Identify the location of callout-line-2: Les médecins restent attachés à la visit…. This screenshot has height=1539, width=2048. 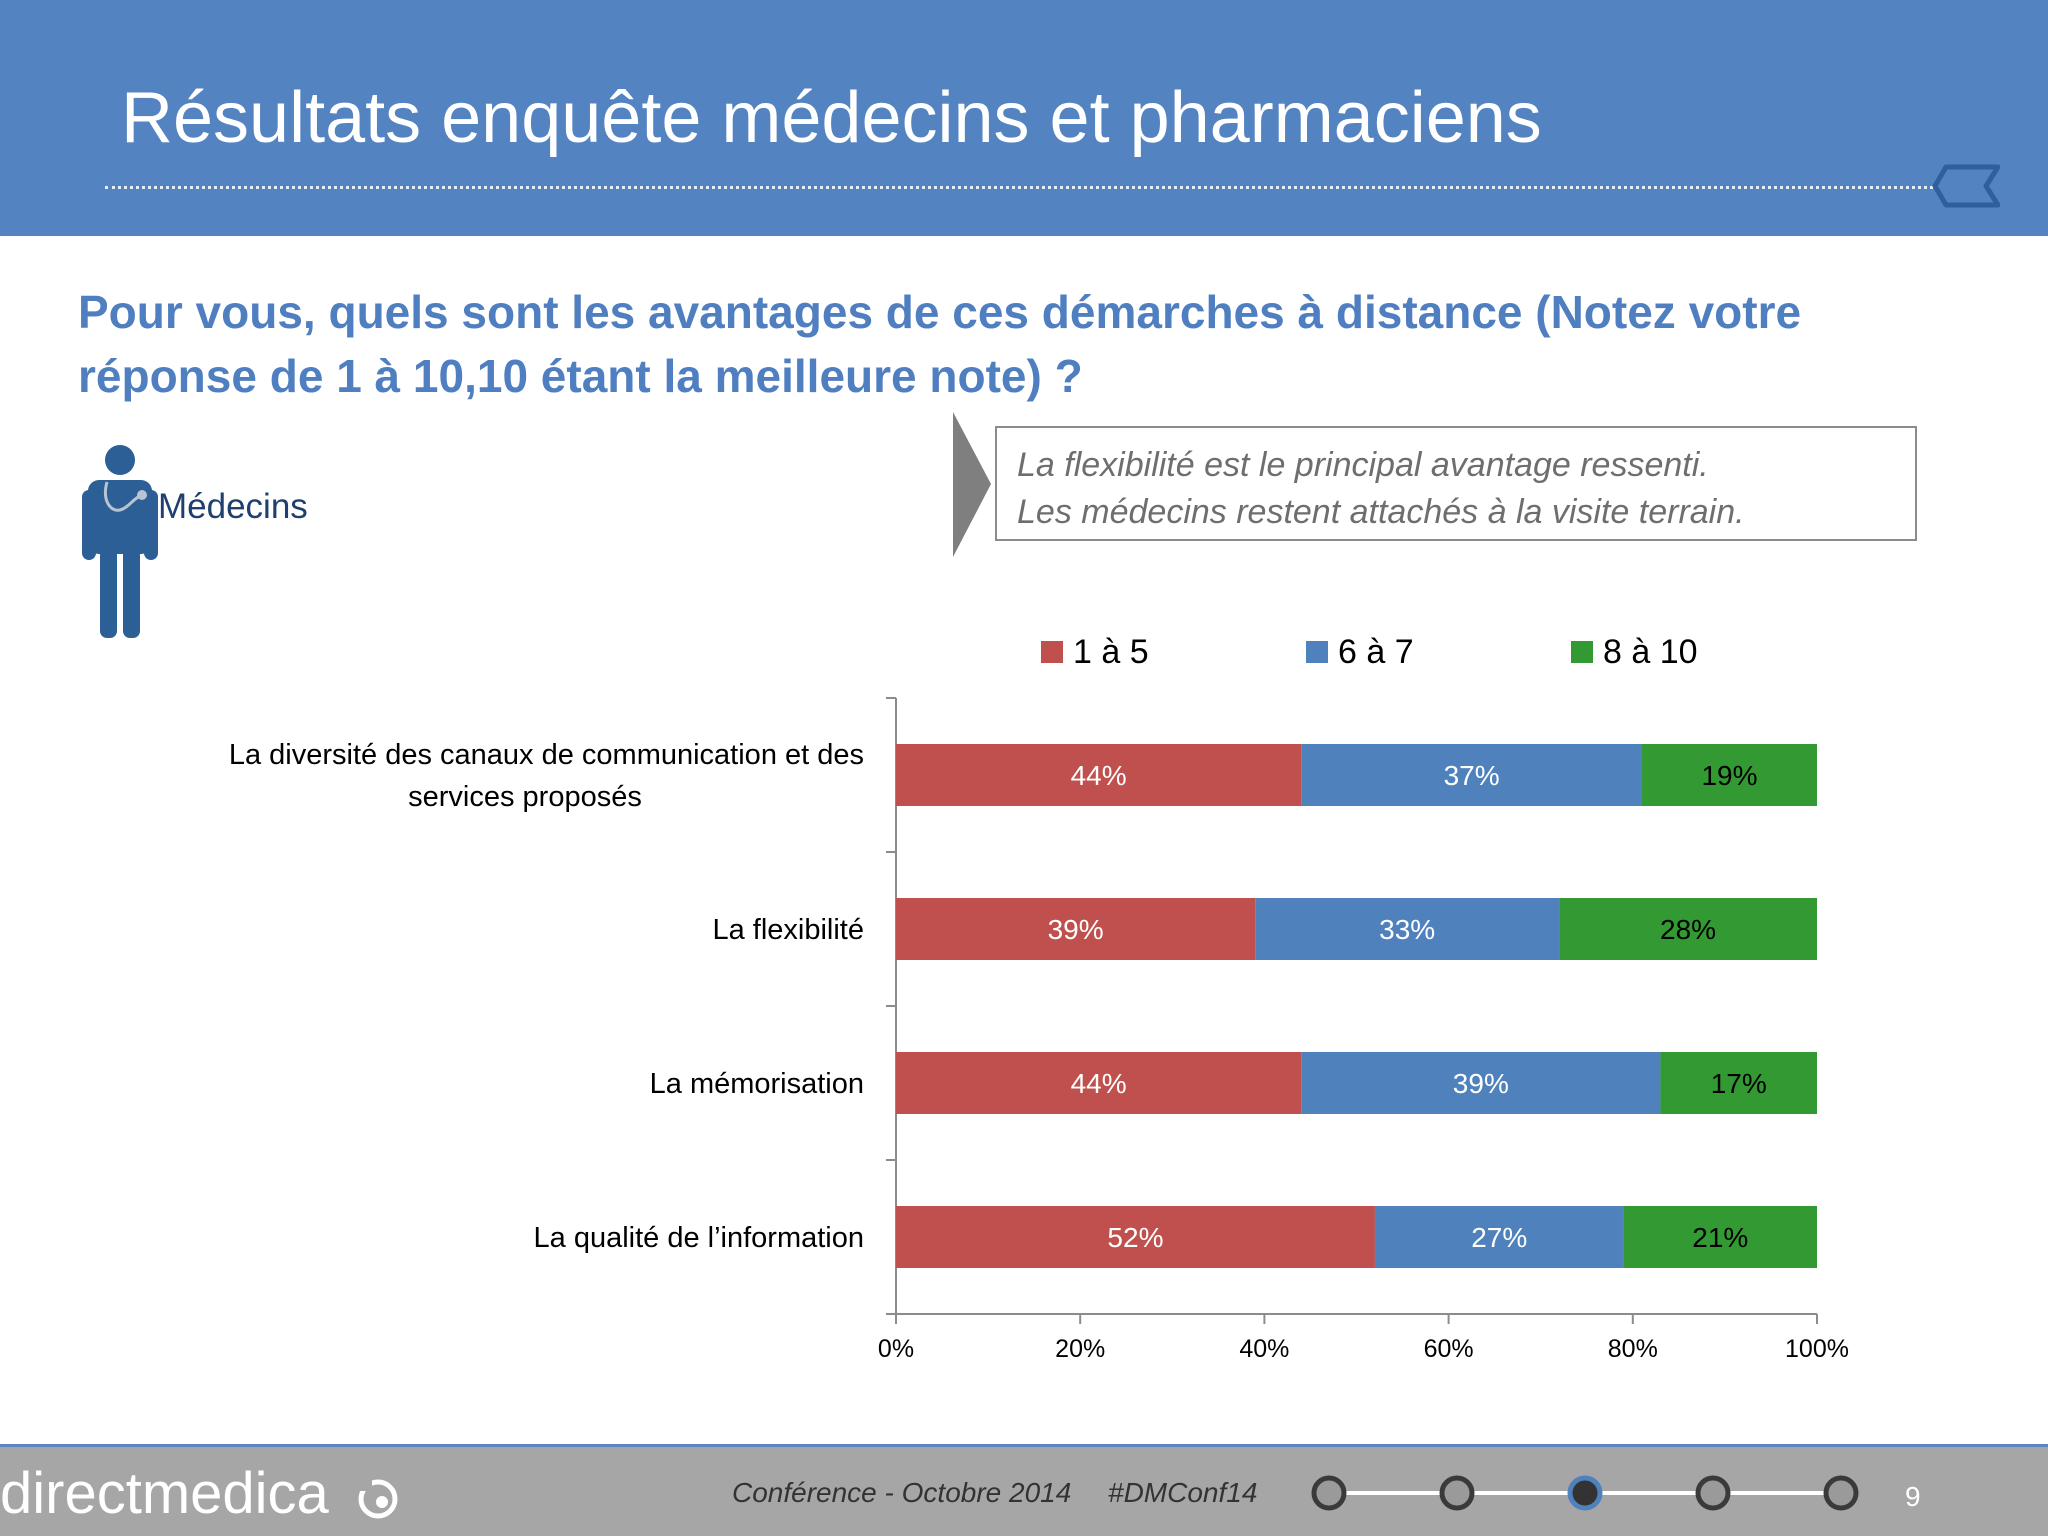
(1381, 512).